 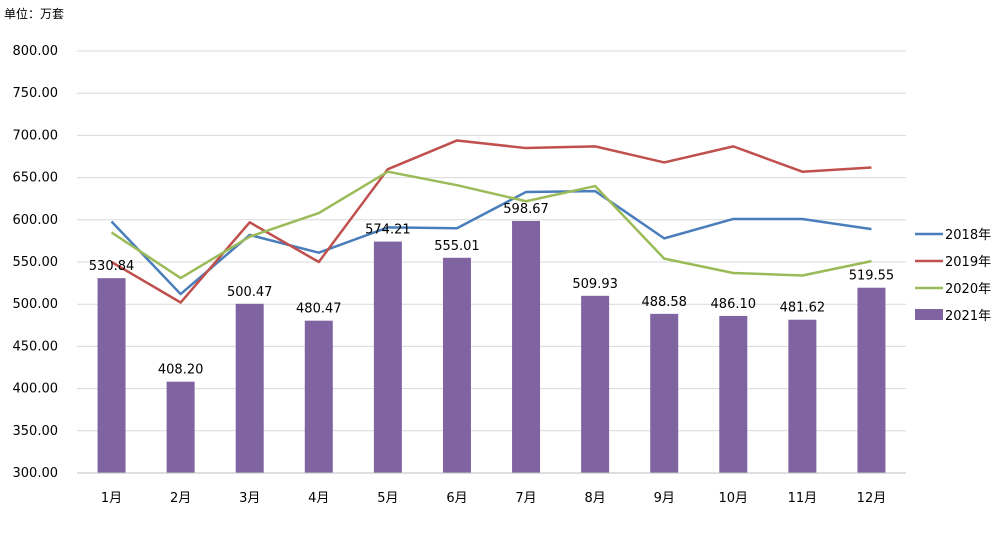 I want to click on y-tick-label: 600.00, so click(x=36, y=220).